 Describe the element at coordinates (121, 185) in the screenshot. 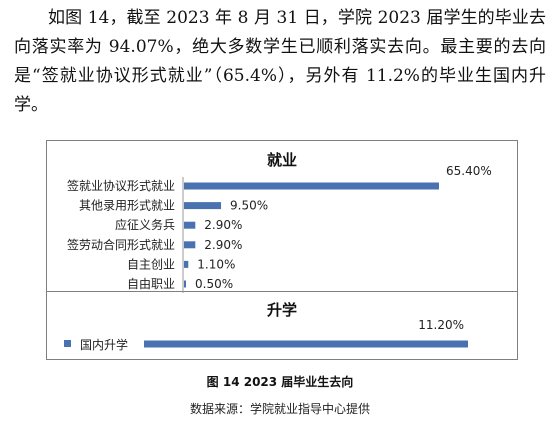

I see `category-label: 签就业协议形式就业` at that location.